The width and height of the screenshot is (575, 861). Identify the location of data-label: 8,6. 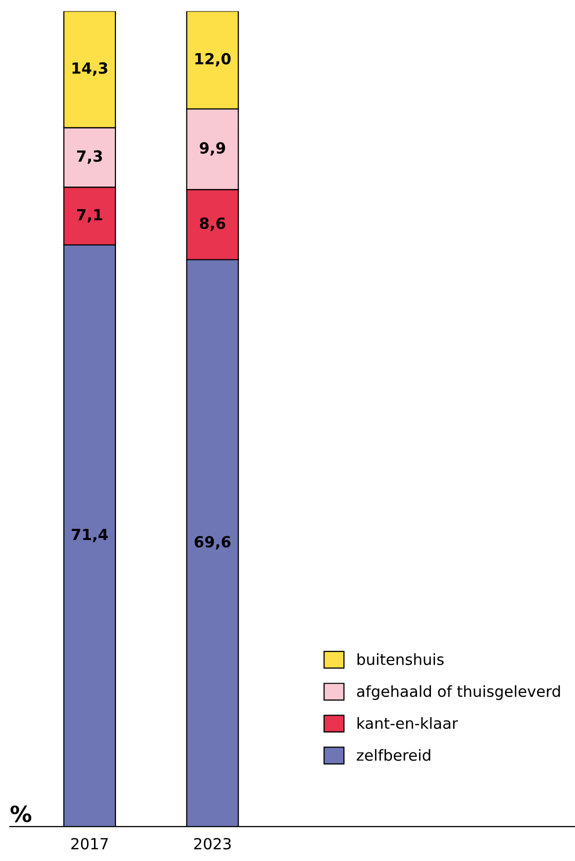
(213, 224).